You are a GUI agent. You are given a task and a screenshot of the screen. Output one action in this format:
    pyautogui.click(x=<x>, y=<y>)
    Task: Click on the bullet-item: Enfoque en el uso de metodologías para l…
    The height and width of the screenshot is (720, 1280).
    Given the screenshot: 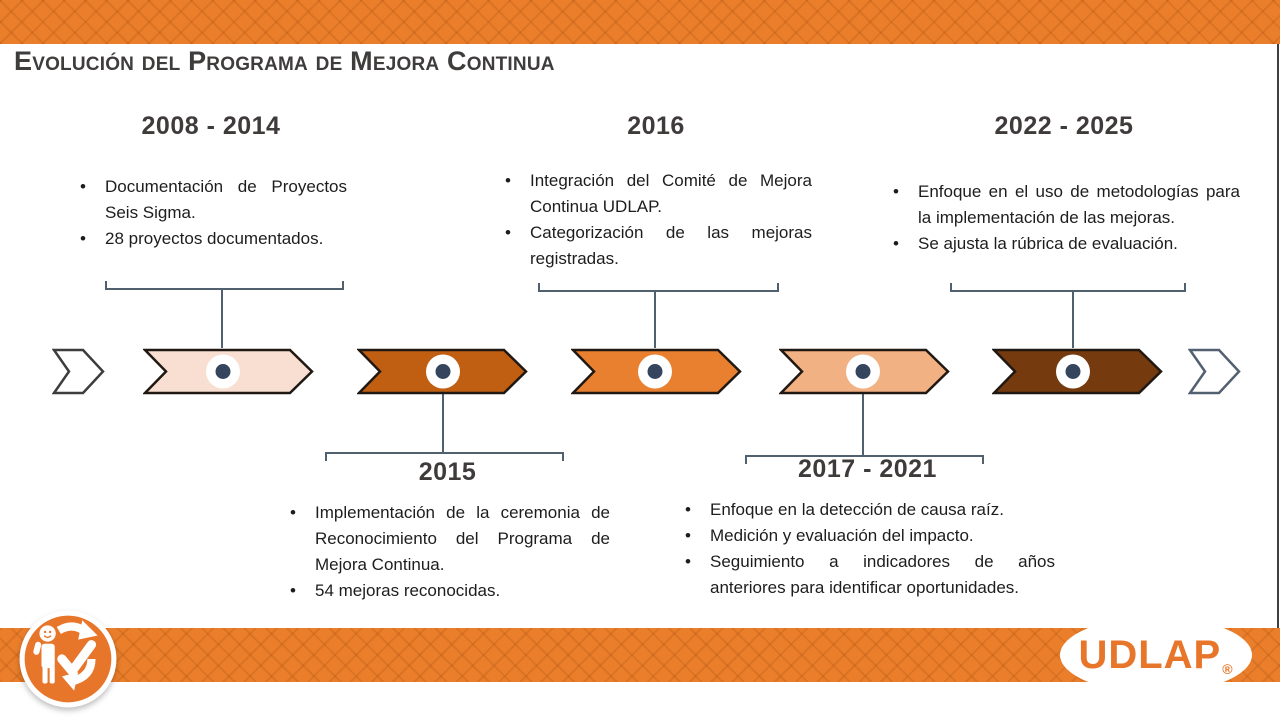 What is the action you would take?
    pyautogui.click(x=1064, y=205)
    